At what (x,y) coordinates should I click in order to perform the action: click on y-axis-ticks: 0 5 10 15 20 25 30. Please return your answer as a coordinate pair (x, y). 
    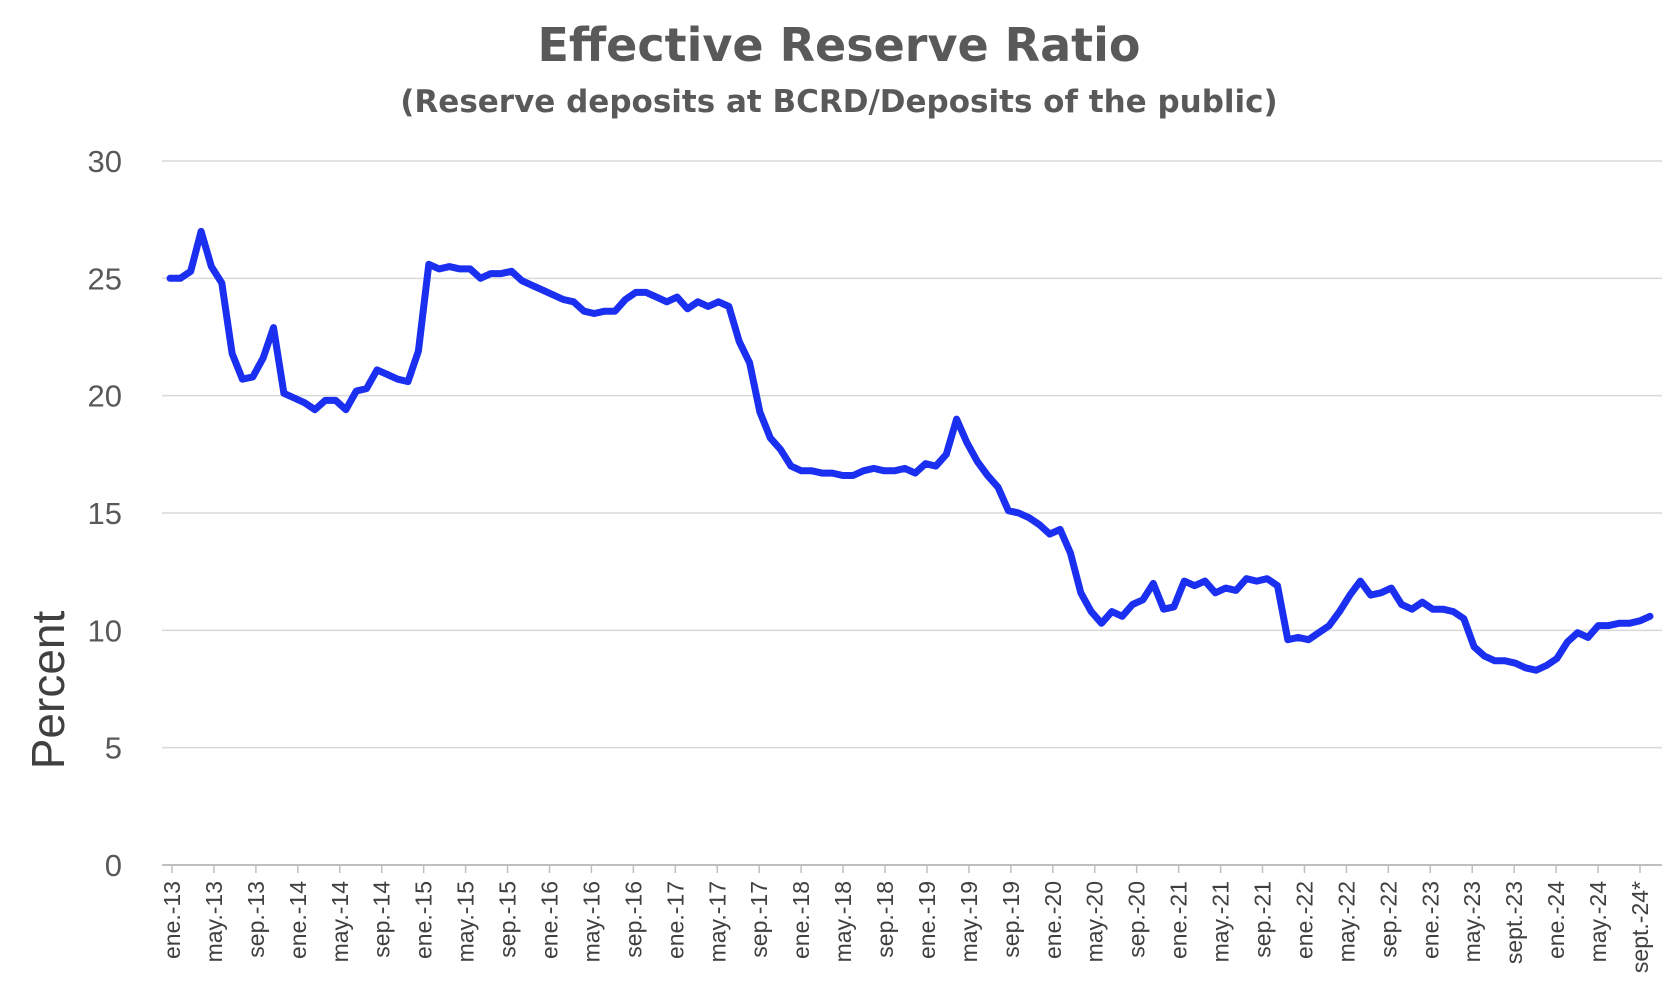
    Looking at the image, I should click on (105, 513).